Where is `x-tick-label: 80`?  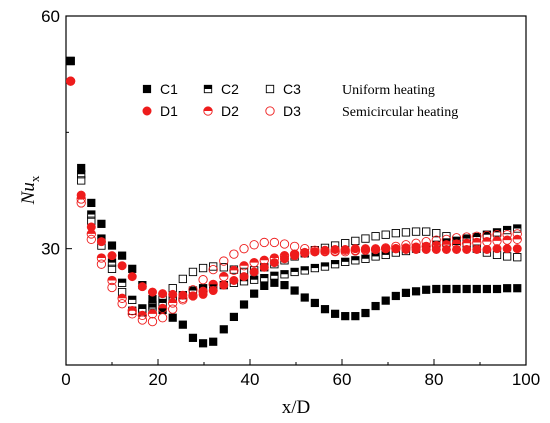
x-tick-label: 80 is located at coordinates (434, 379).